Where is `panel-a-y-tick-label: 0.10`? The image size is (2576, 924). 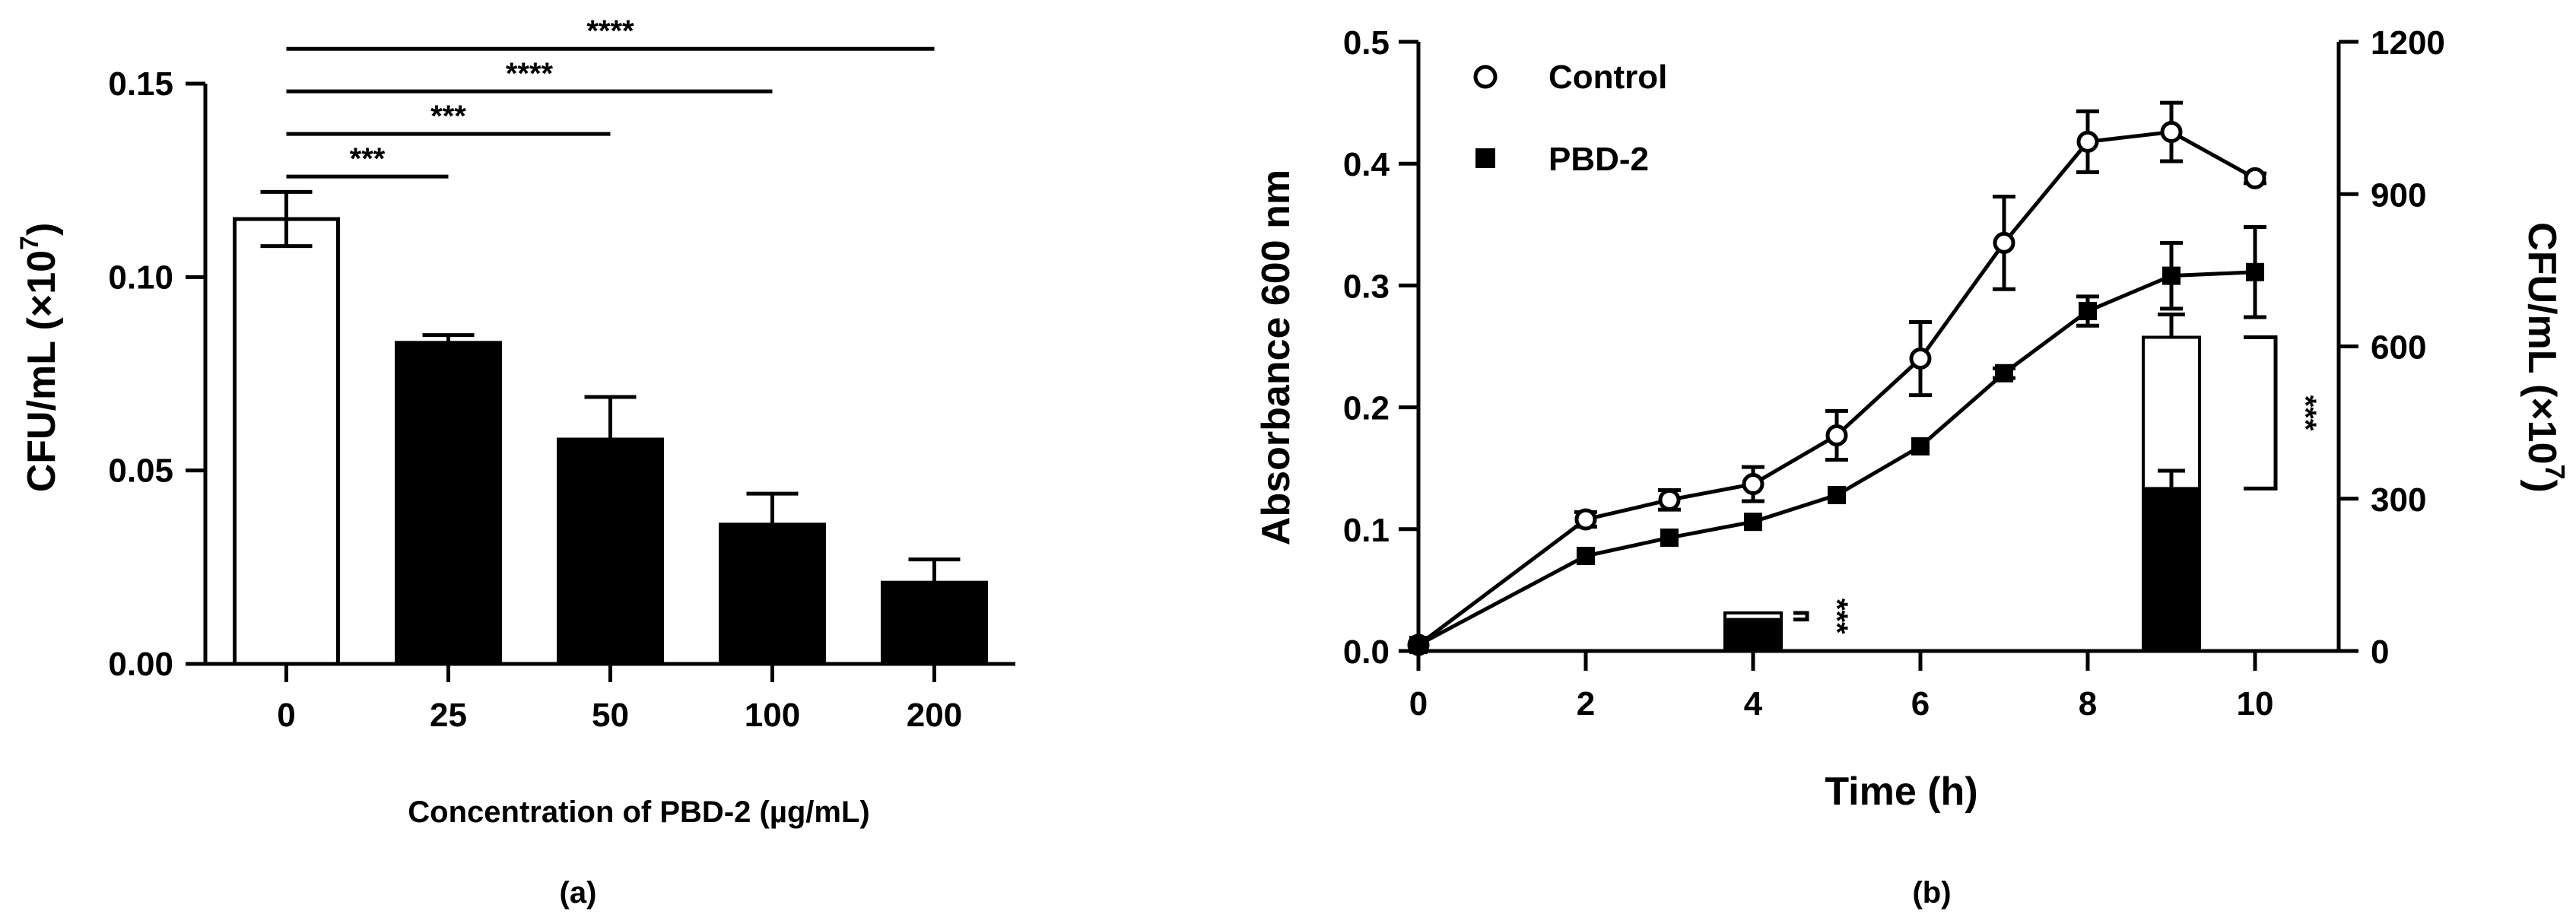
panel-a-y-tick-label: 0.10 is located at coordinates (140, 277).